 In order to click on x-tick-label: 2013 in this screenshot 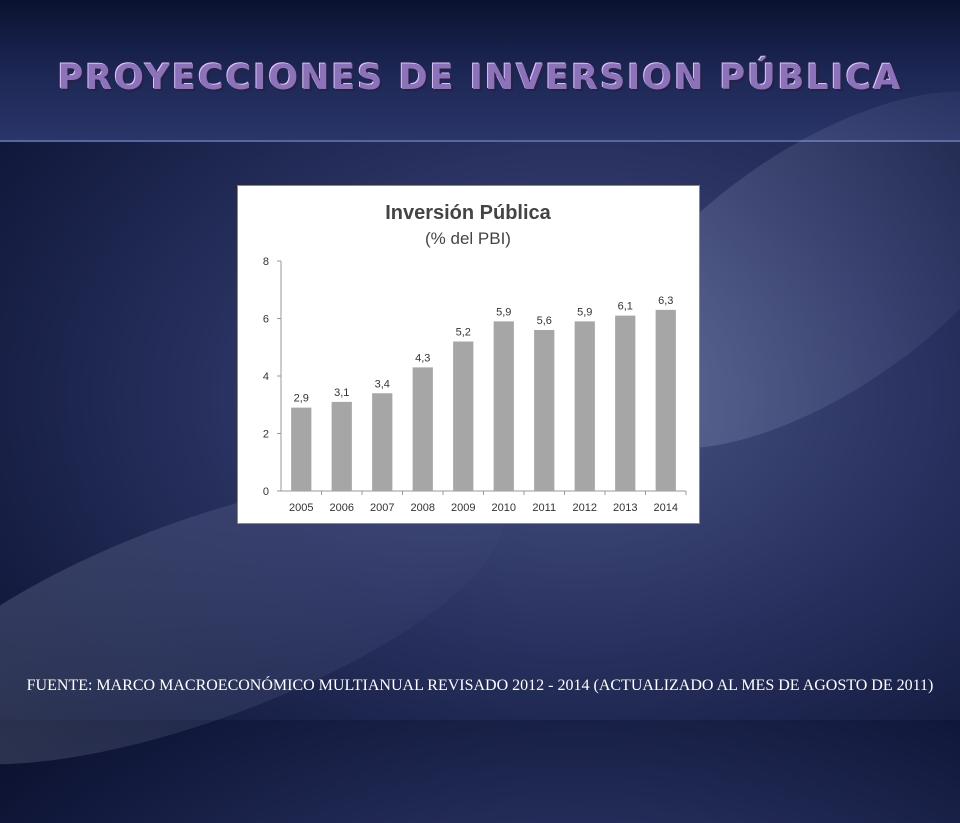, I will do `click(625, 508)`.